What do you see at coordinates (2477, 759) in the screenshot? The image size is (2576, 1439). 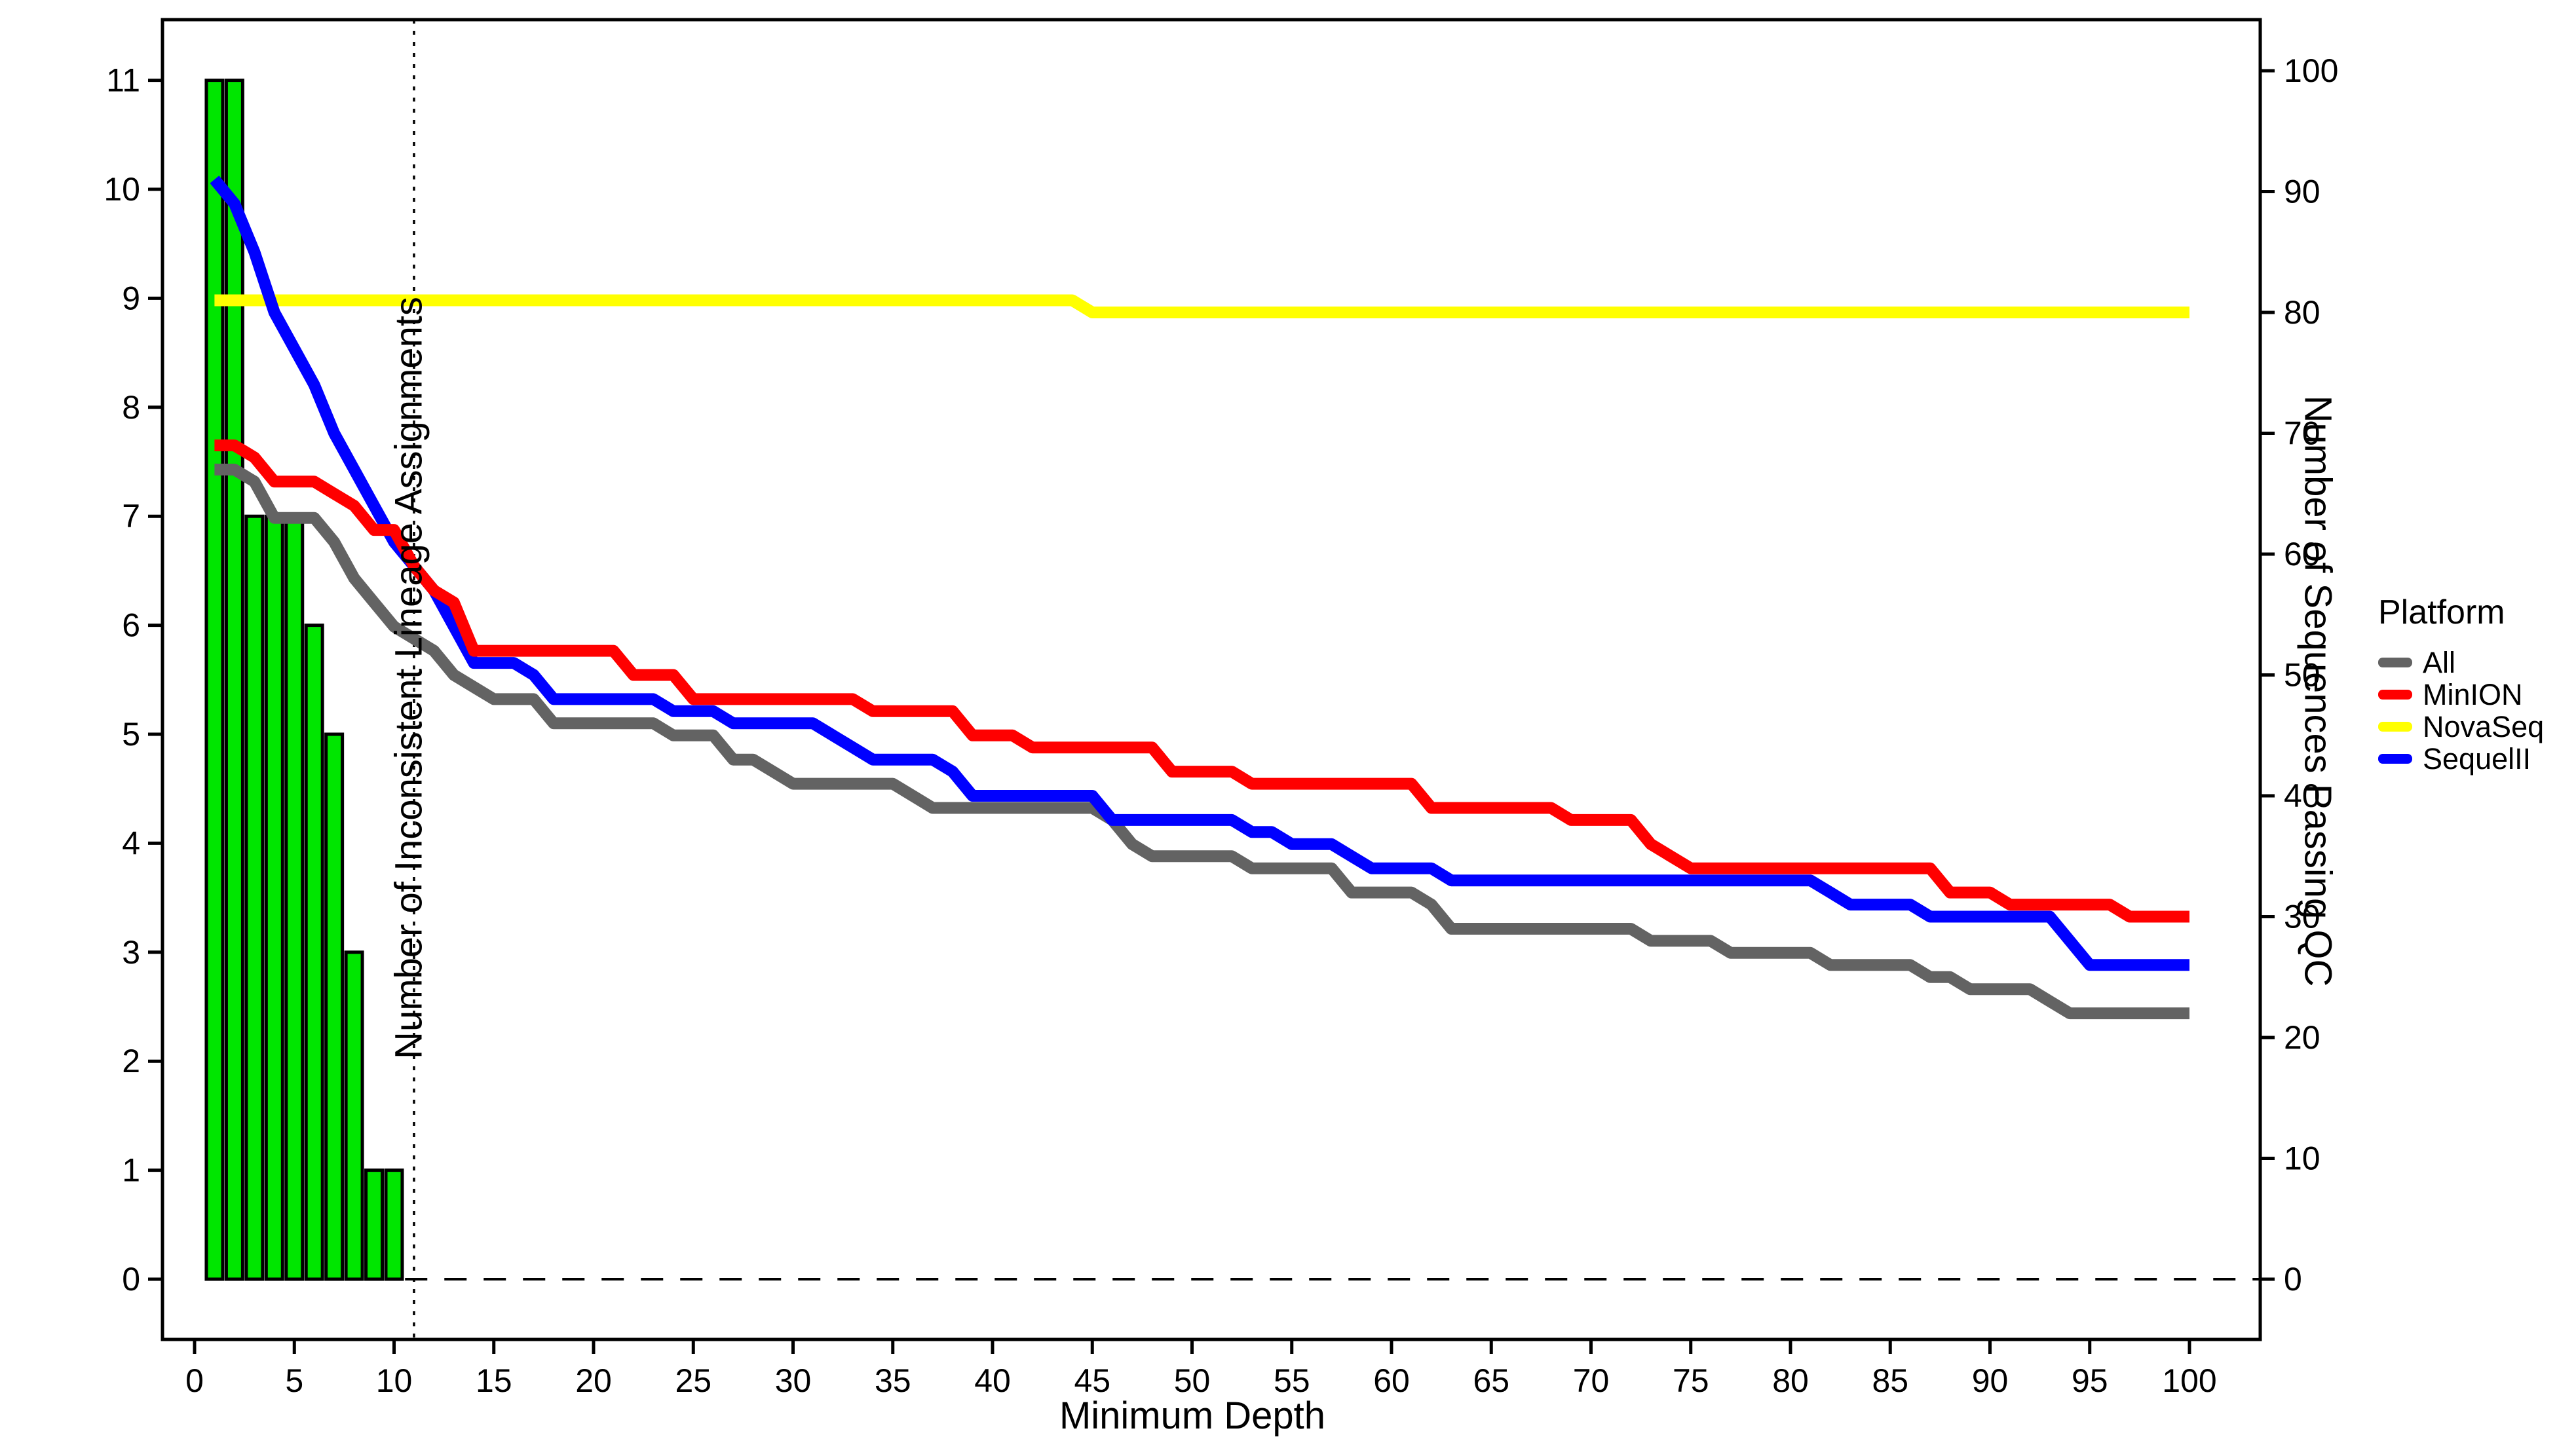 I see `legend-label: SequelII` at bounding box center [2477, 759].